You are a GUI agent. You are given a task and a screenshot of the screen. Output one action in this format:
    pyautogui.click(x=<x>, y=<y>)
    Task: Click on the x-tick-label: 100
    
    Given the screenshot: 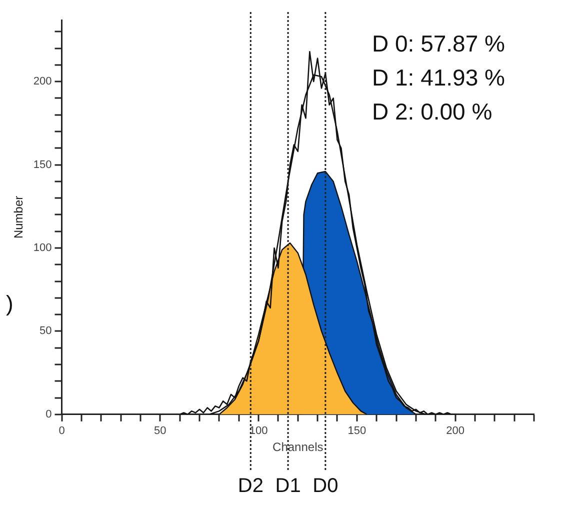 What is the action you would take?
    pyautogui.click(x=258, y=431)
    